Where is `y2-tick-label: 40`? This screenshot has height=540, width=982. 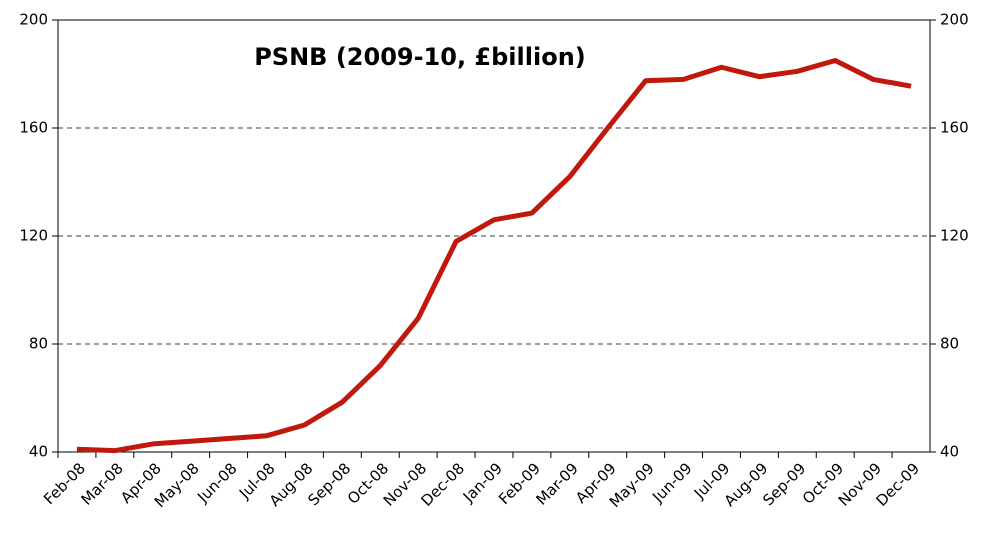
y2-tick-label: 40 is located at coordinates (949, 452).